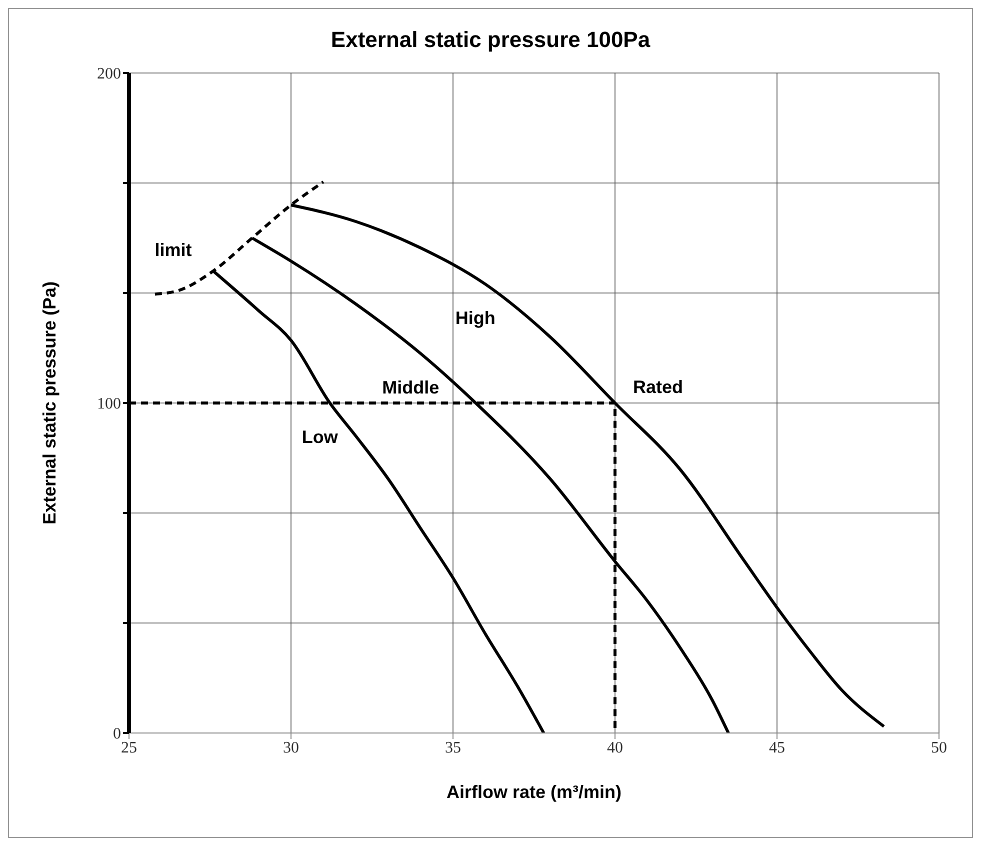 This screenshot has height=853, width=983. What do you see at coordinates (129, 747) in the screenshot?
I see `x-tick-label: 25` at bounding box center [129, 747].